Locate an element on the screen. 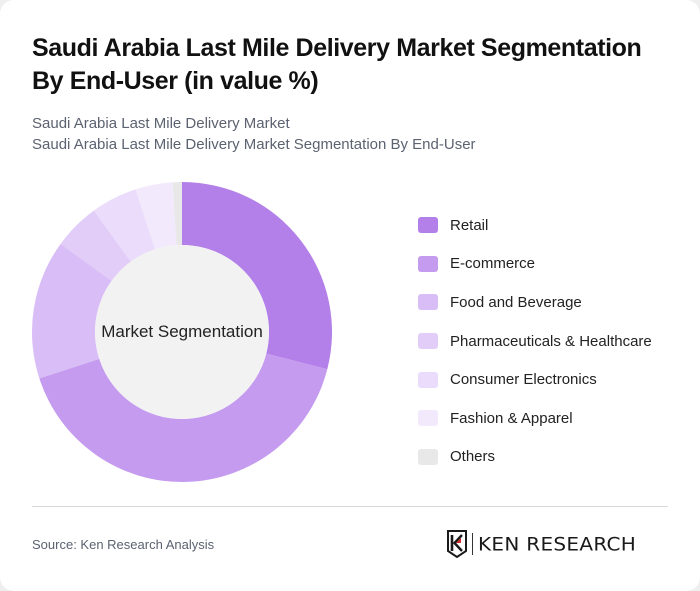 This screenshot has width=700, height=591. legend-item-others: Others is located at coordinates (553, 457).